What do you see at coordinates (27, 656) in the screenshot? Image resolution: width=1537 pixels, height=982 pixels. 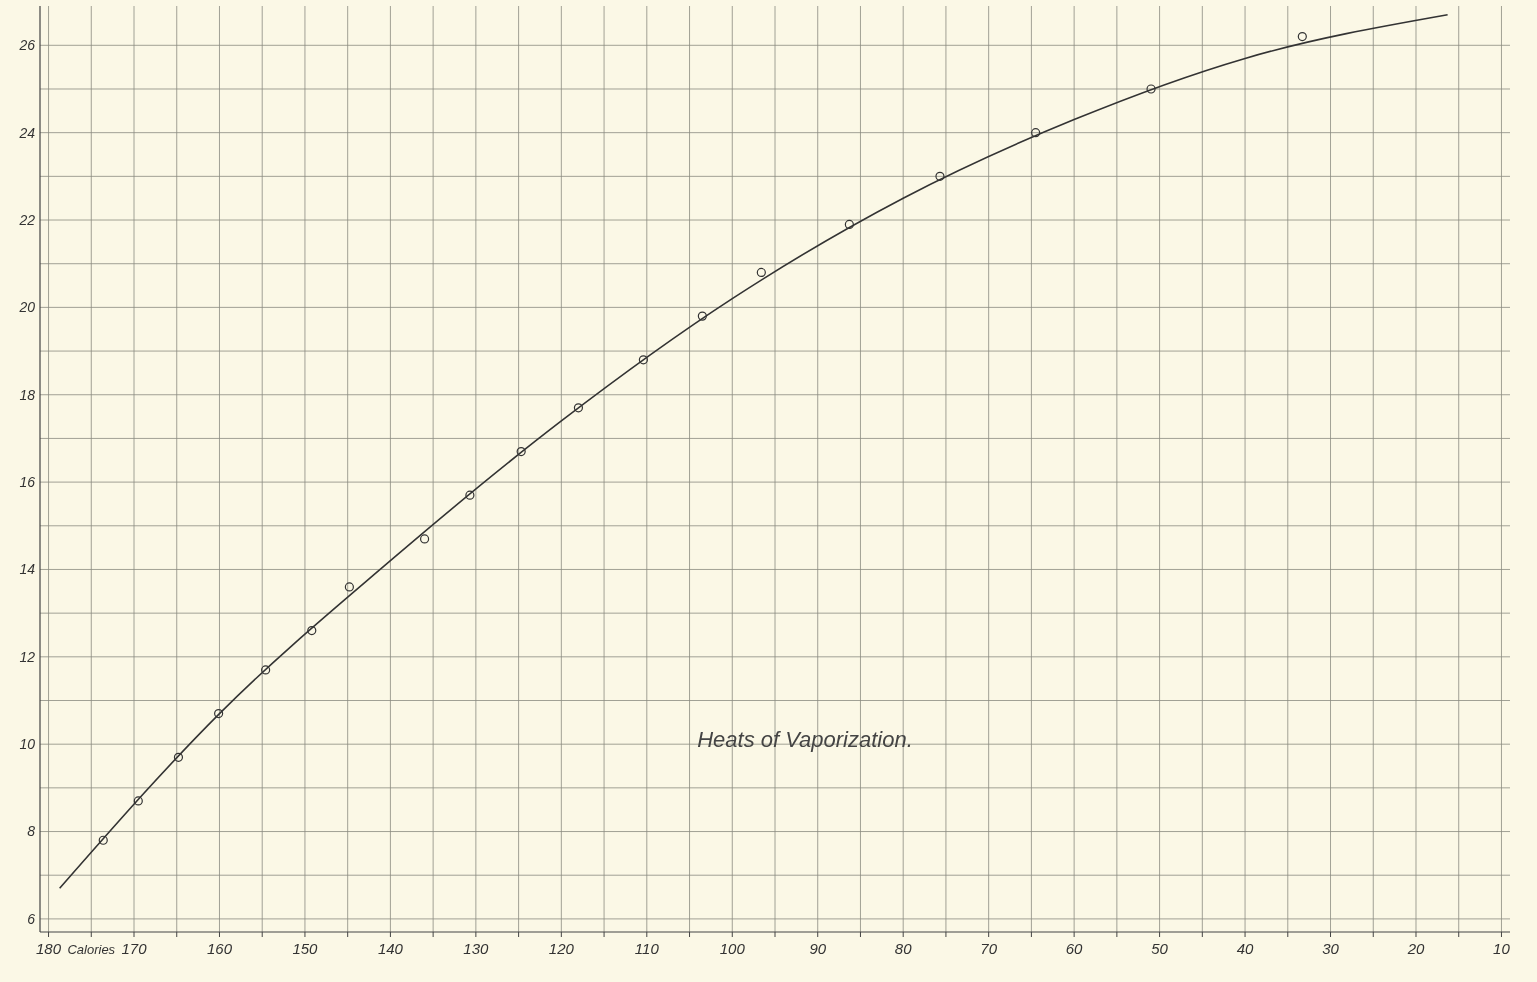 I see `y-tick-label: 12` at bounding box center [27, 656].